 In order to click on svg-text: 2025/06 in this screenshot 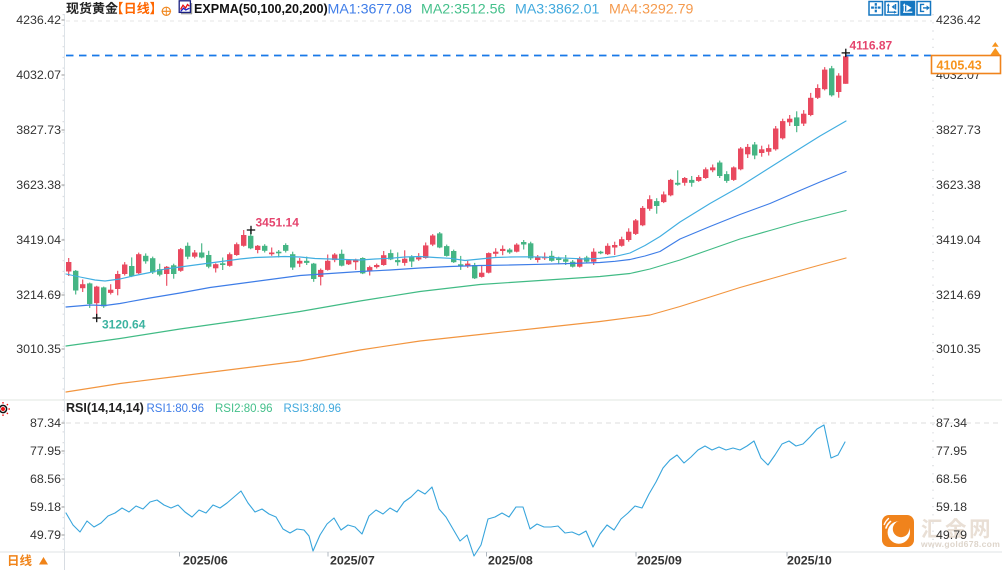, I will do `click(205, 561)`.